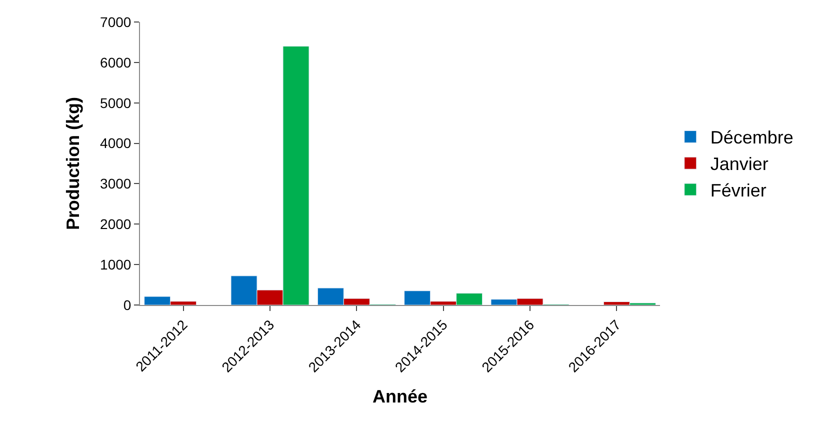  I want to click on legend-label: Février, so click(738, 190).